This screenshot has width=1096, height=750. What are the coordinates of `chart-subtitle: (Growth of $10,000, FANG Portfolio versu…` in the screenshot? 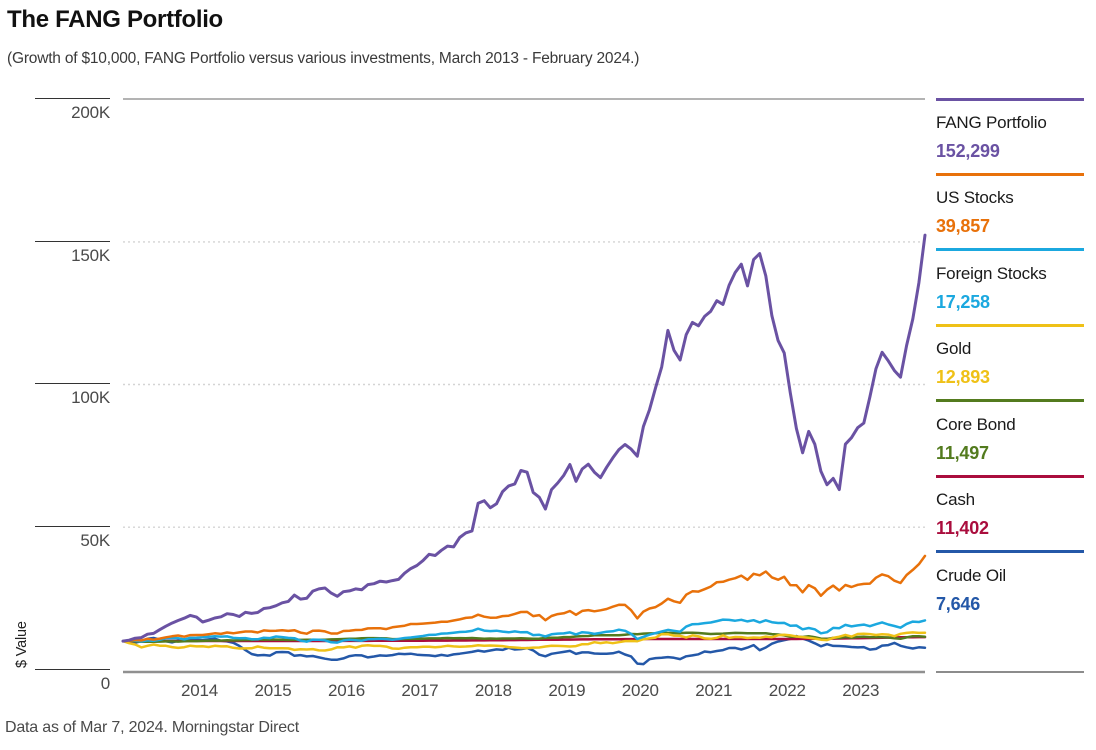 It's located at (323, 58).